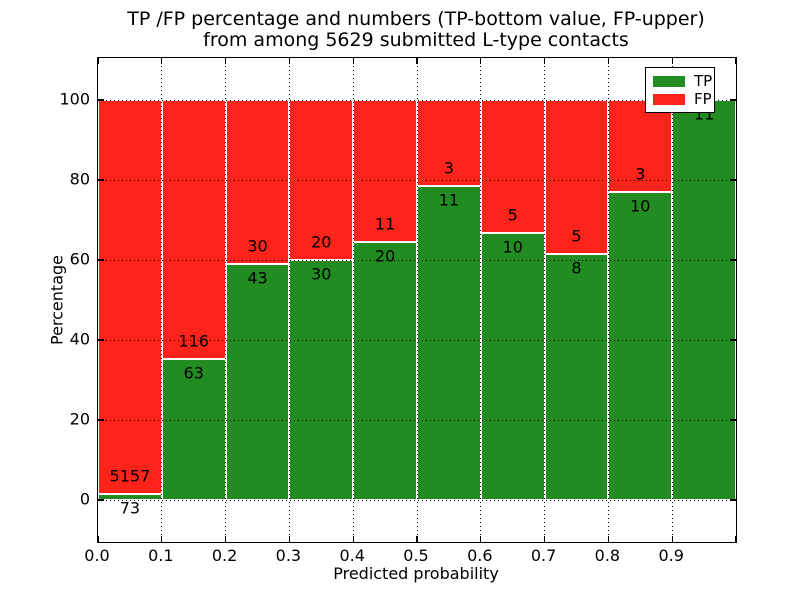  What do you see at coordinates (79, 419) in the screenshot?
I see `y-tick-label: 20` at bounding box center [79, 419].